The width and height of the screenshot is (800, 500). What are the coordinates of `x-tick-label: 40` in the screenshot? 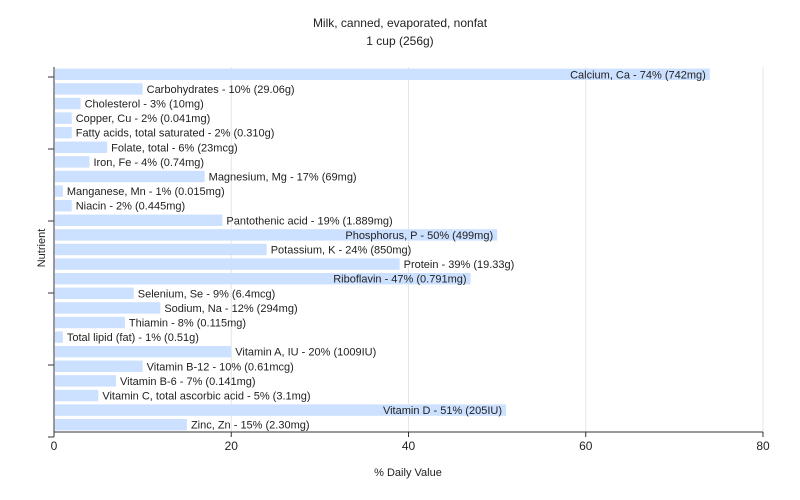 It's located at (409, 446).